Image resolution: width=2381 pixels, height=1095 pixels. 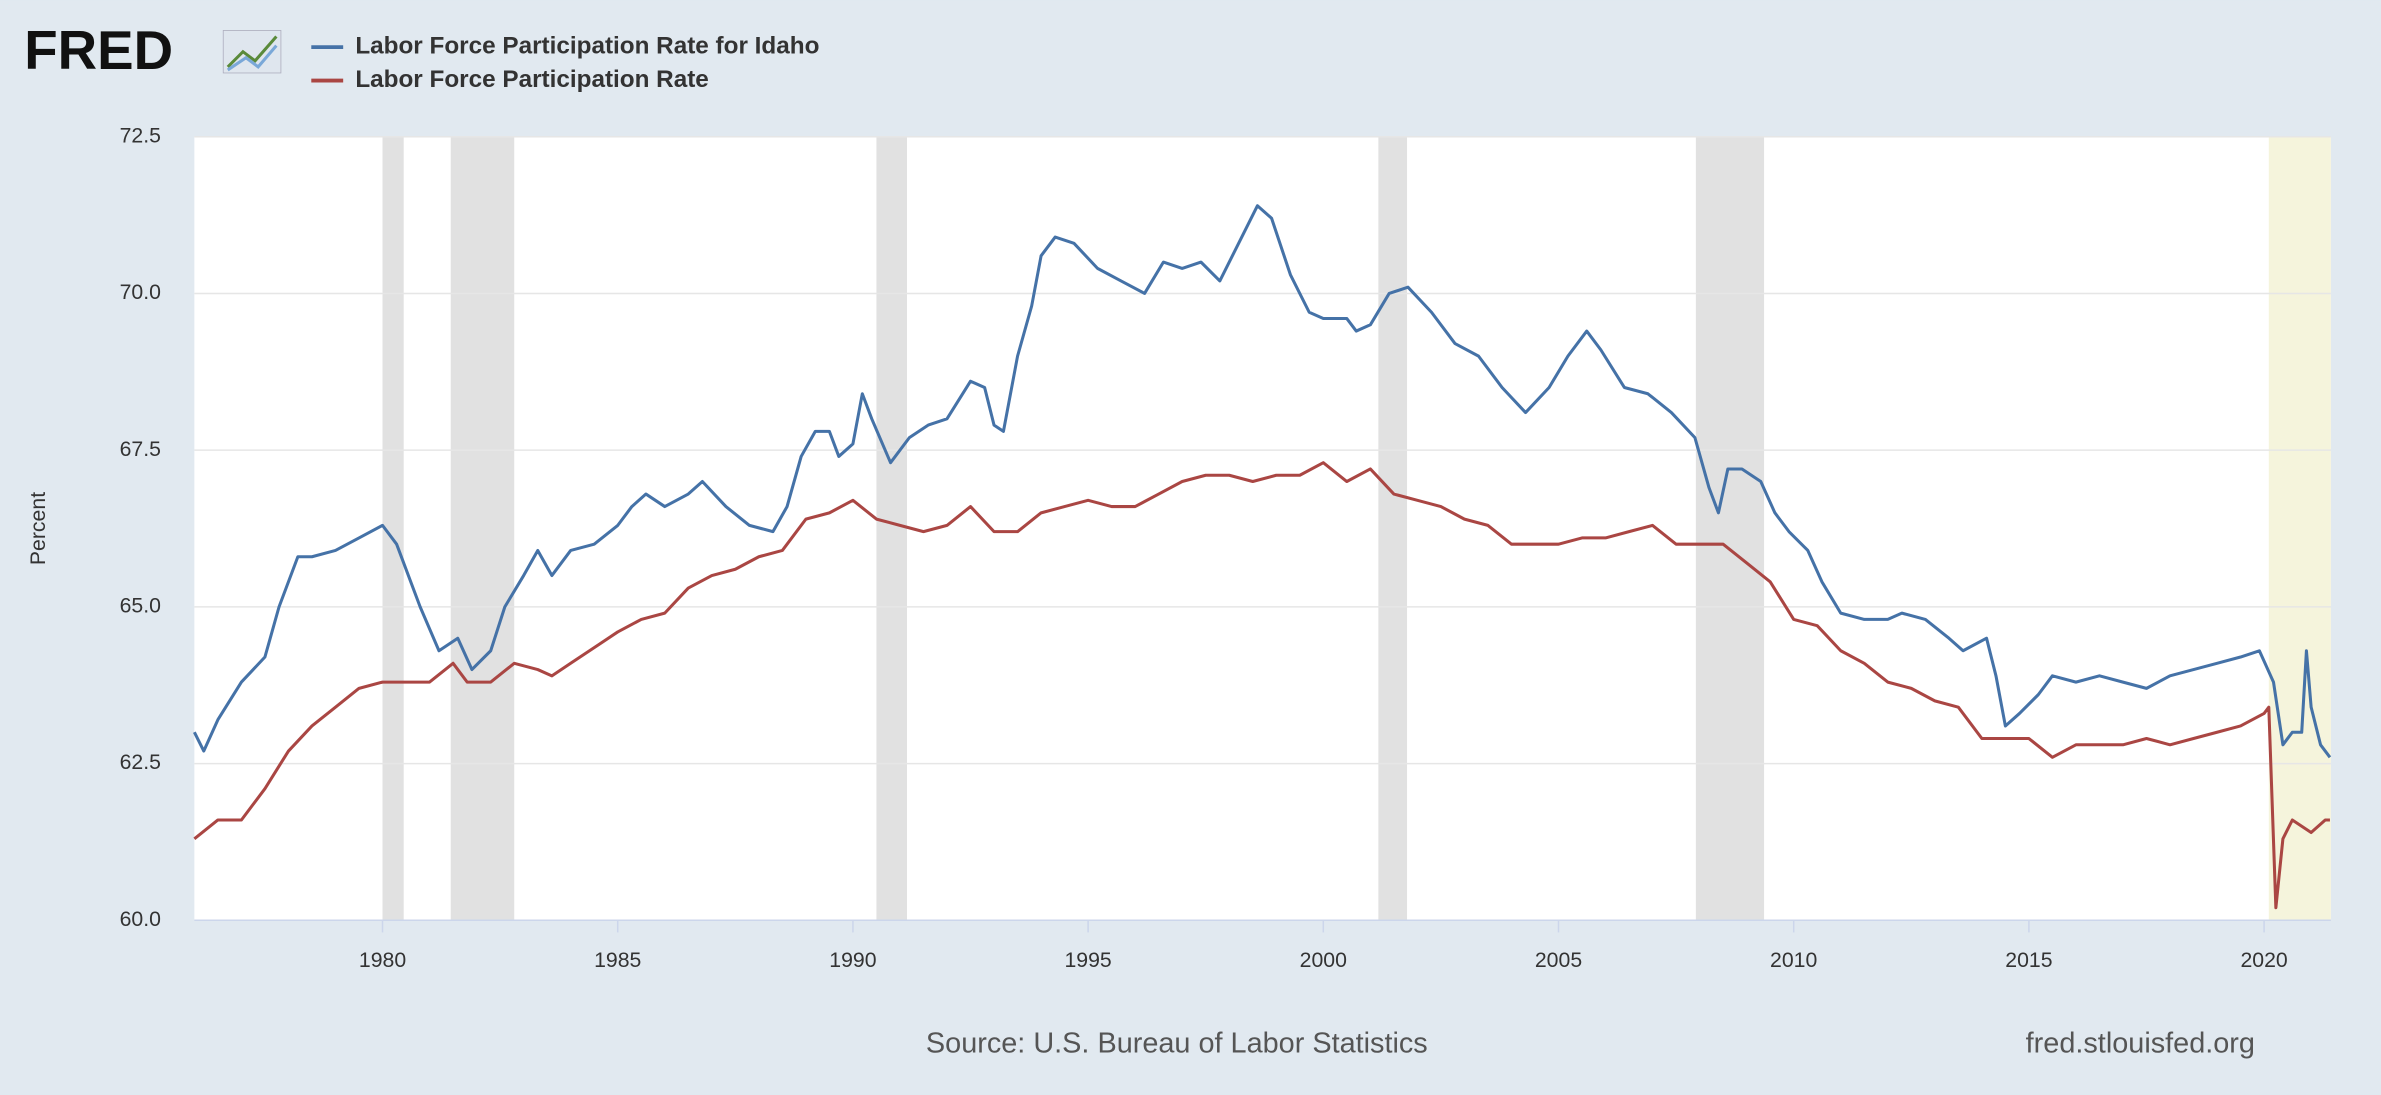 What do you see at coordinates (98, 50) in the screenshot?
I see `logo: FRED` at bounding box center [98, 50].